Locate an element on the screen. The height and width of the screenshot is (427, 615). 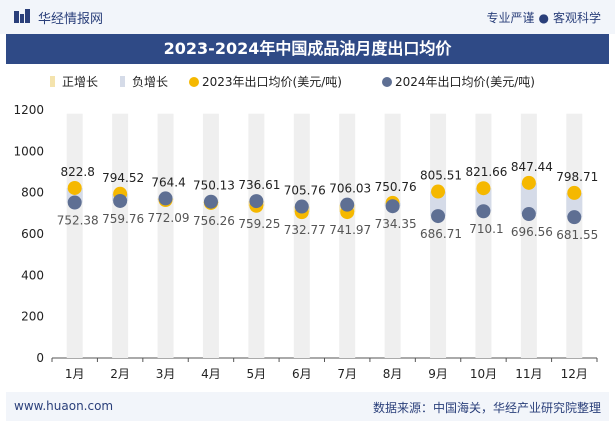
data-label-2023: 764.4 is located at coordinates (168, 182).